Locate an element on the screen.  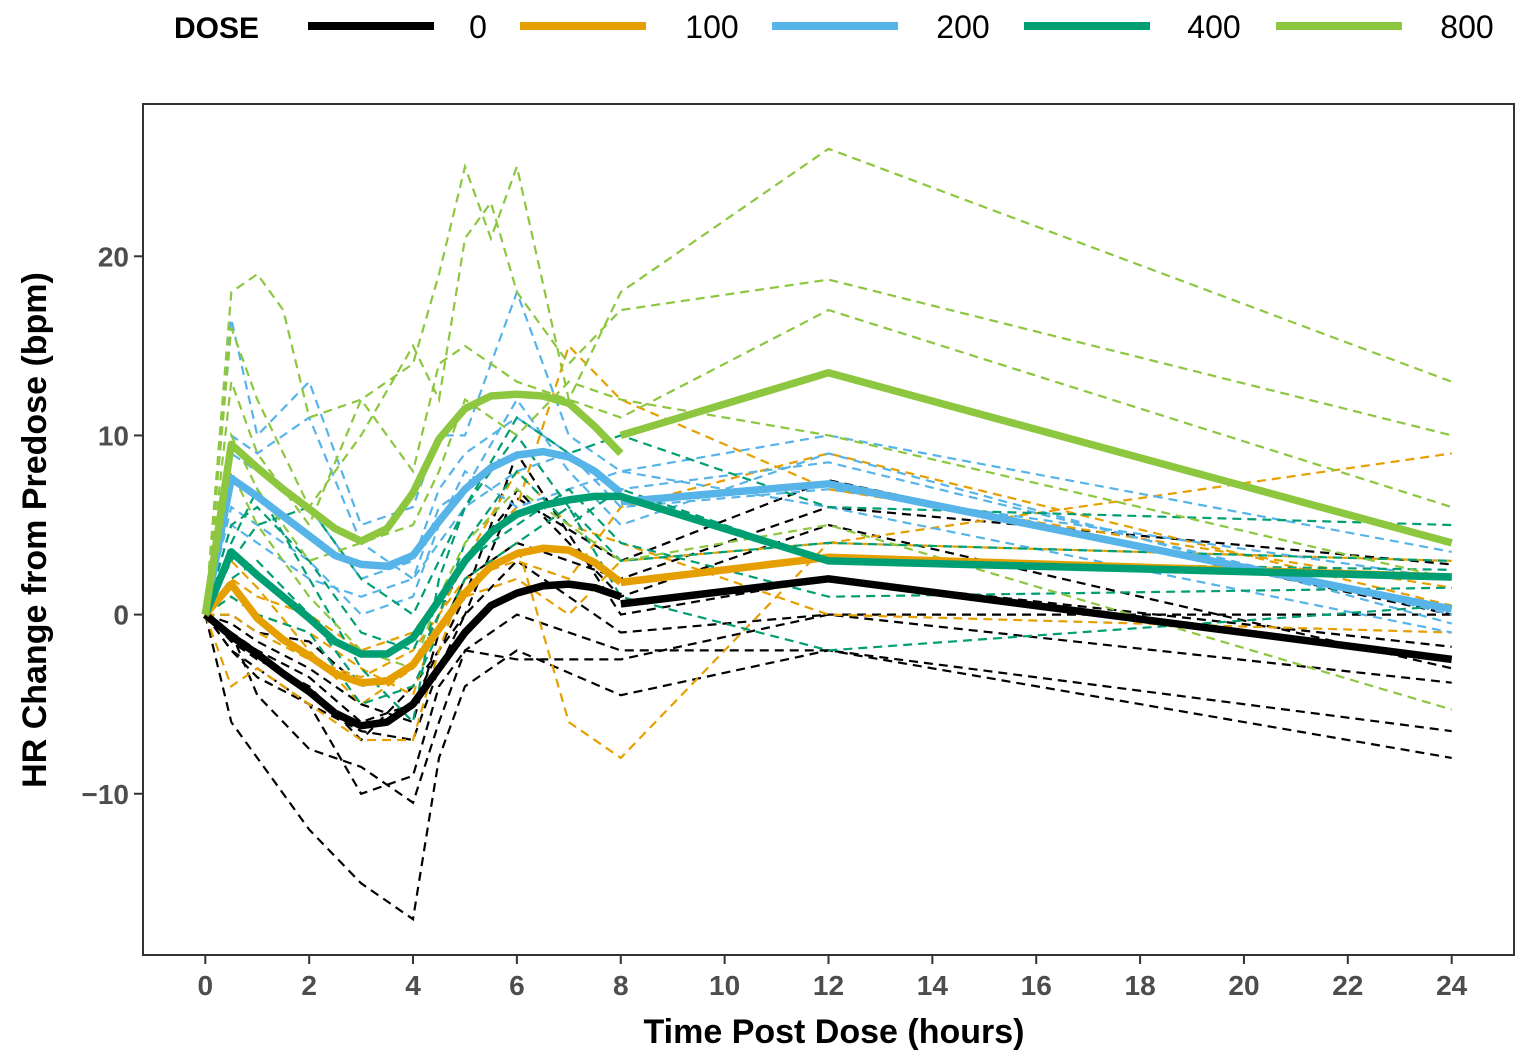
y-tick-label-20: 20 is located at coordinates (113, 256).